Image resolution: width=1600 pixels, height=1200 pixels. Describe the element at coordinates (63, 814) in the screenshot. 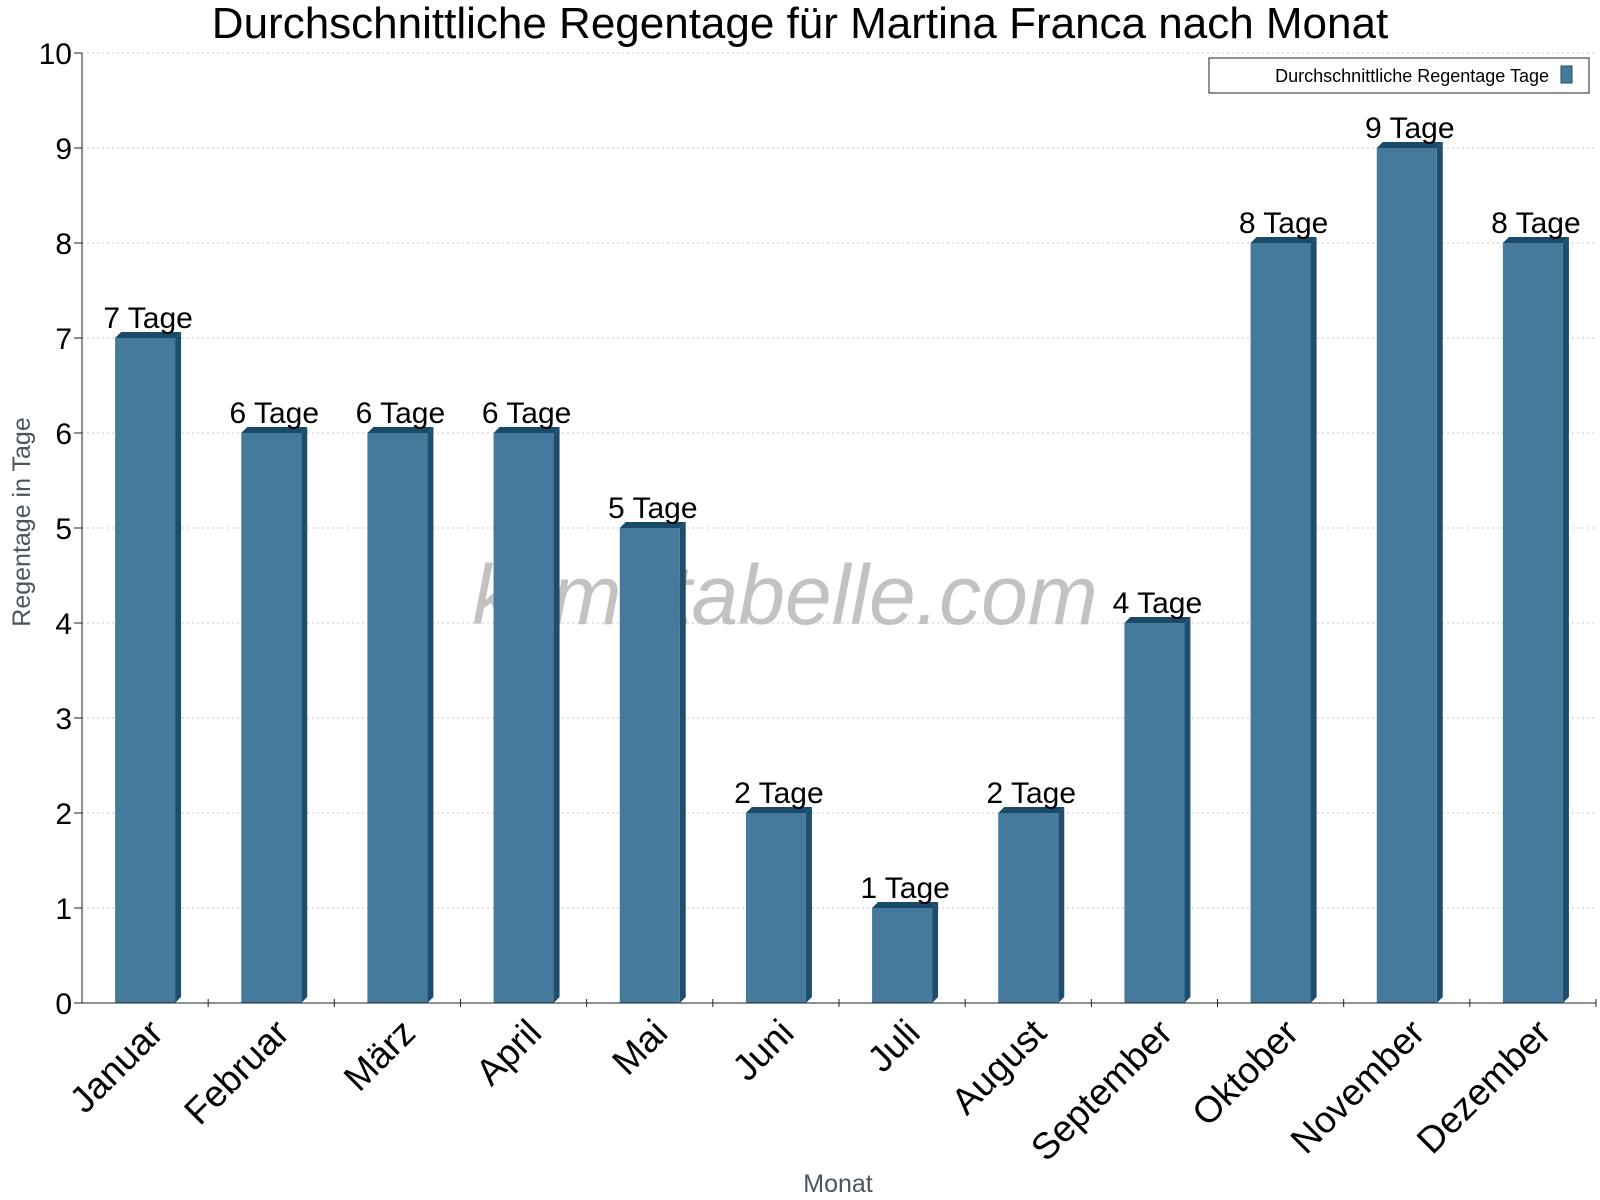

I see `y-tick-label: 2` at that location.